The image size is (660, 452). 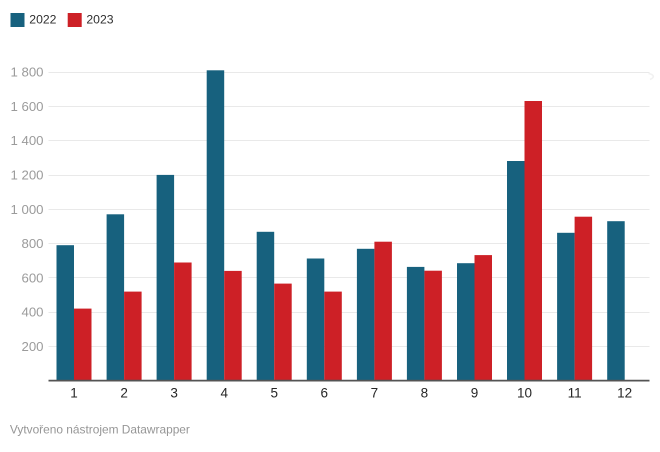 I want to click on svg-text: 9, so click(x=475, y=393).